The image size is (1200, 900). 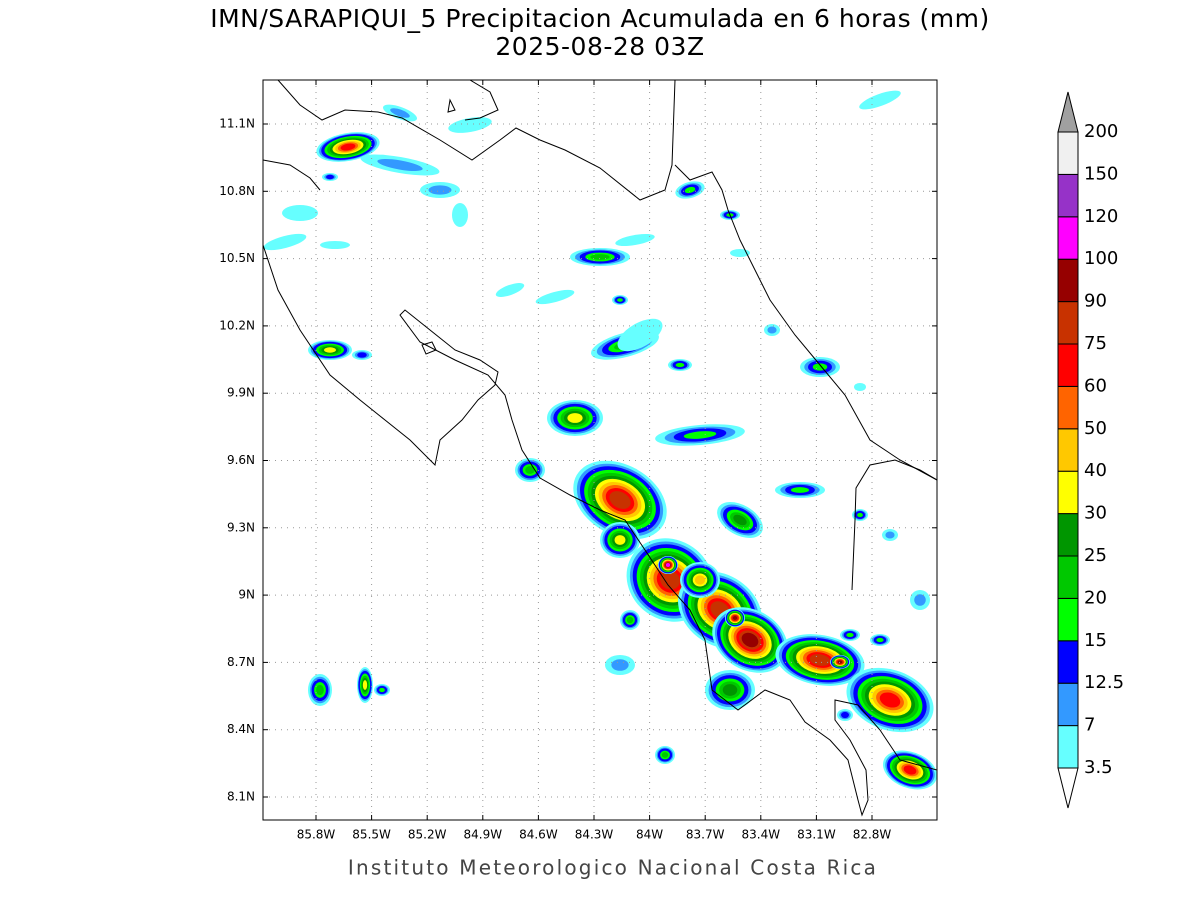 I want to click on lake-shore, so click(x=481, y=100).